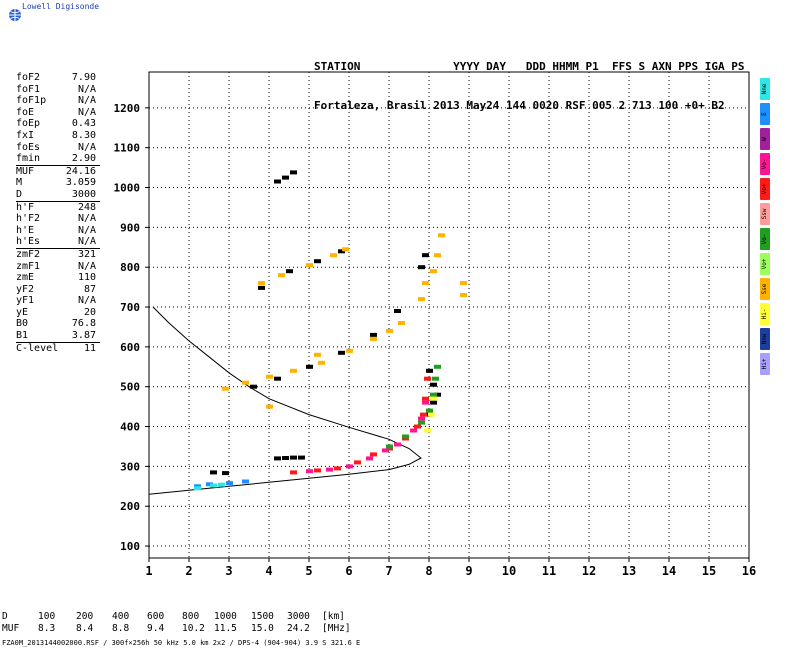 Image resolution: width=800 pixels, height=650 pixels. What do you see at coordinates (52, 290) in the screenshot?
I see `param-row: yF2 87` at bounding box center [52, 290].